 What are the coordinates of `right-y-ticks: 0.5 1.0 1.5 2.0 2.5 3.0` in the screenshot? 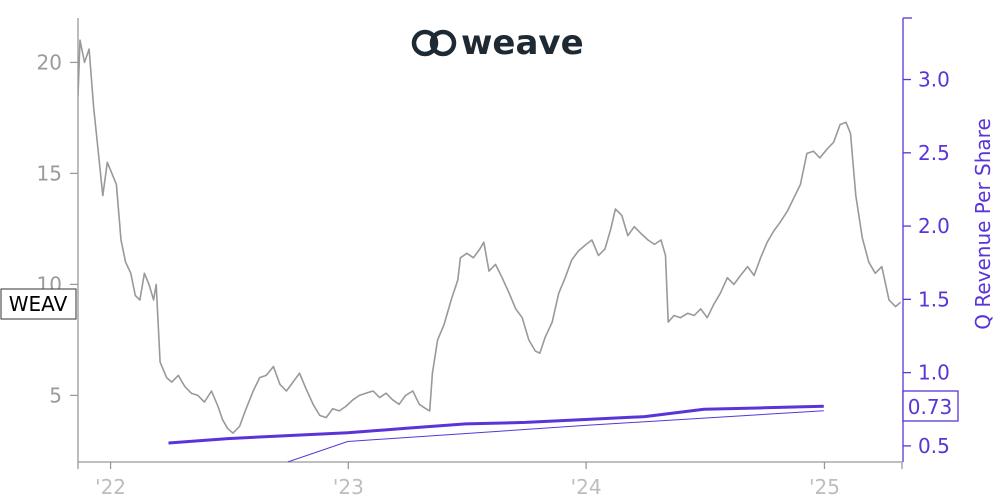 It's located at (926, 263).